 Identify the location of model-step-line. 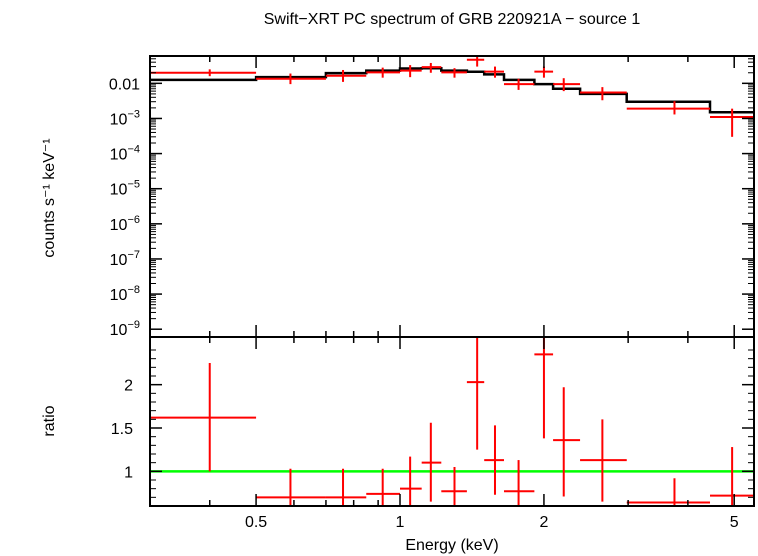
(452, 90).